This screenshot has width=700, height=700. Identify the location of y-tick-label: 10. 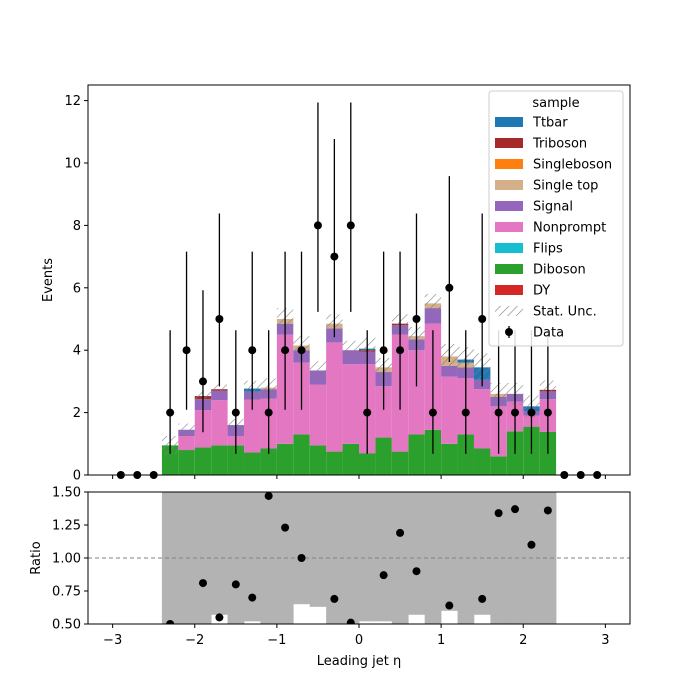
(72, 164).